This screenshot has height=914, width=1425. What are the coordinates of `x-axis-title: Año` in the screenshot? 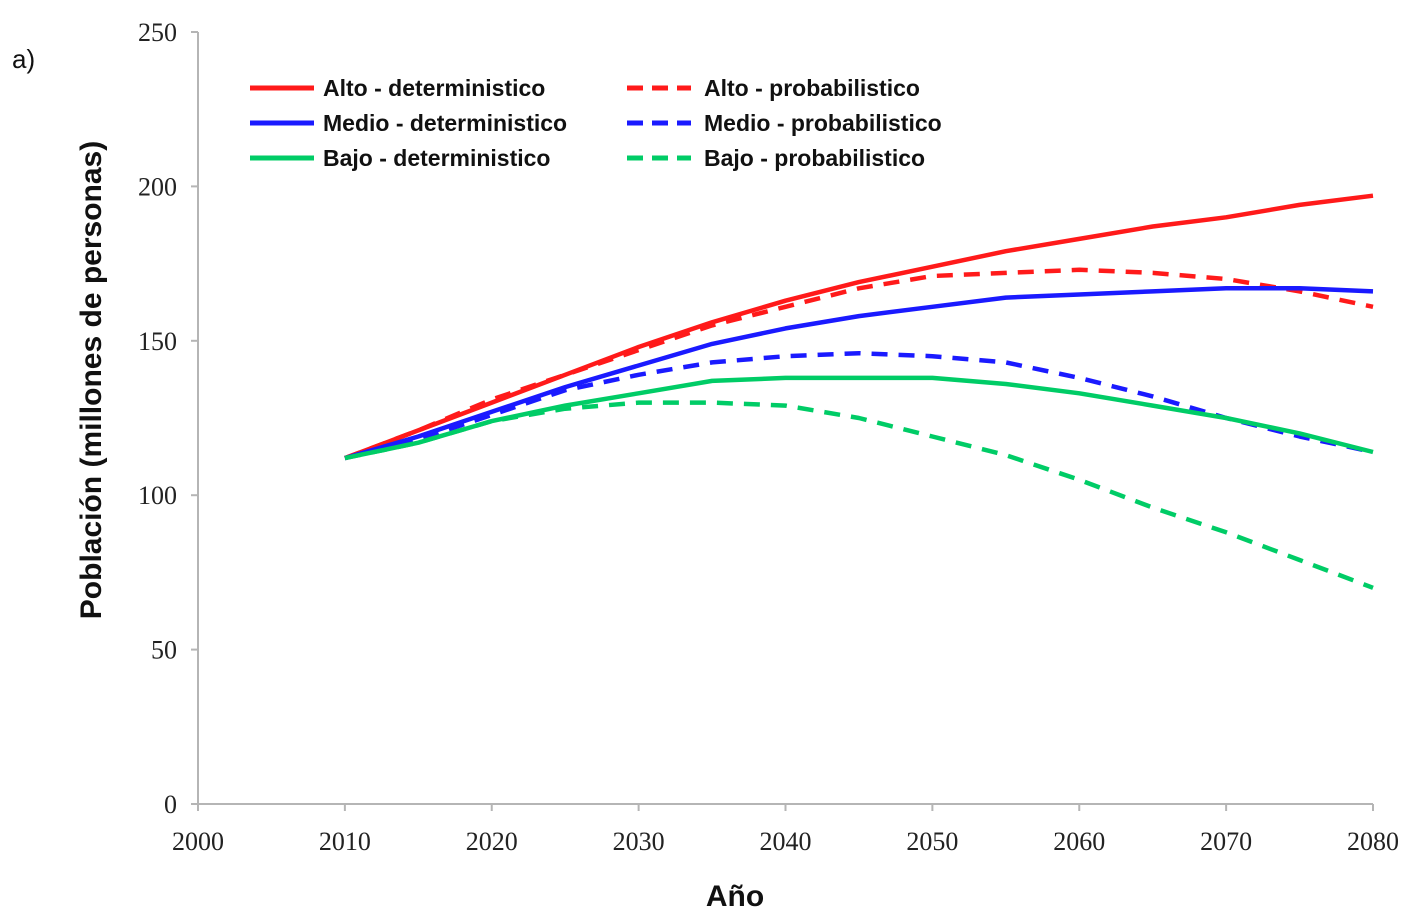 It's located at (735, 896).